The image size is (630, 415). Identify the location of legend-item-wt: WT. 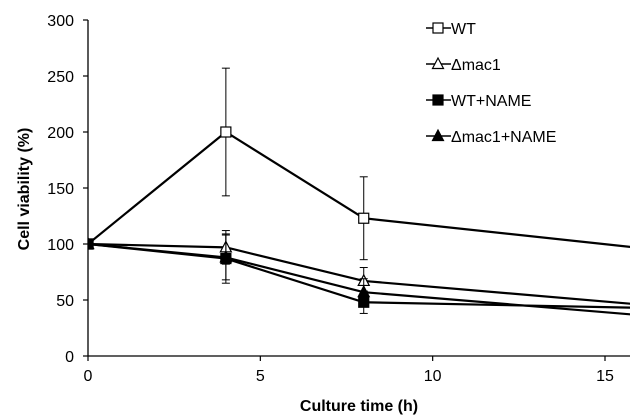
(451, 29).